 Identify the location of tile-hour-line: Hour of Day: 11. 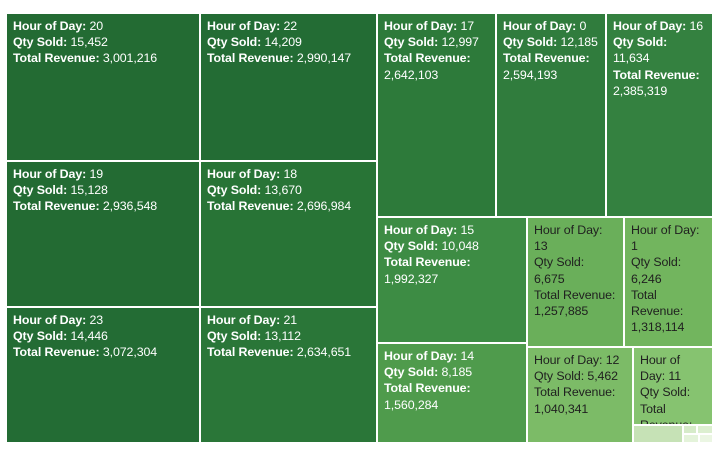
(673, 368).